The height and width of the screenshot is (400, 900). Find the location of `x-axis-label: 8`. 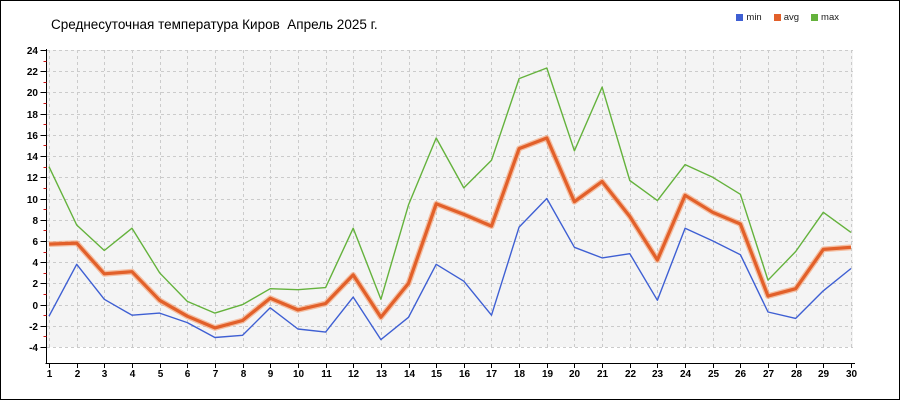

x-axis-label: 8 is located at coordinates (244, 374).